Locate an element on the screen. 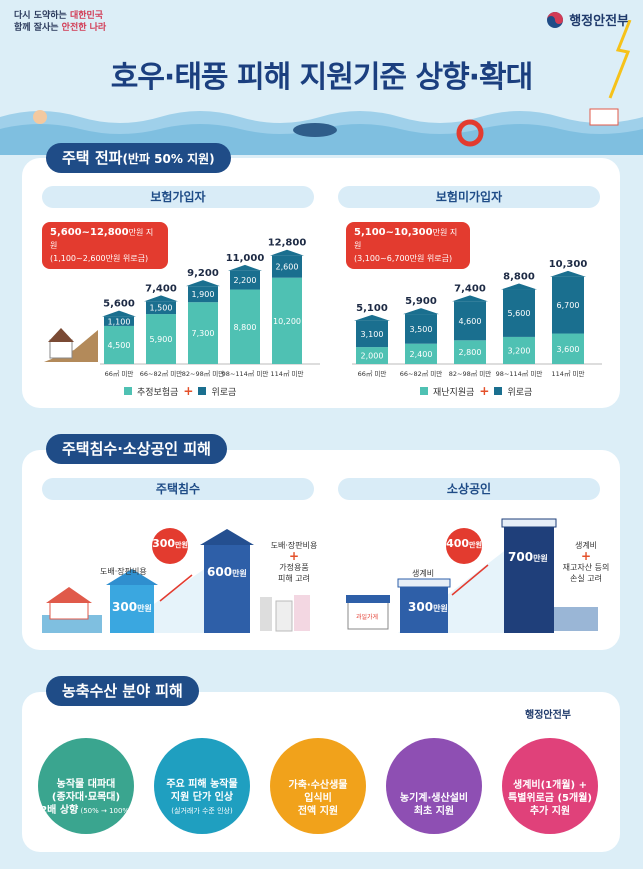 The width and height of the screenshot is (643, 869). section1-label-text: 주택 전파 is located at coordinates (92, 158).